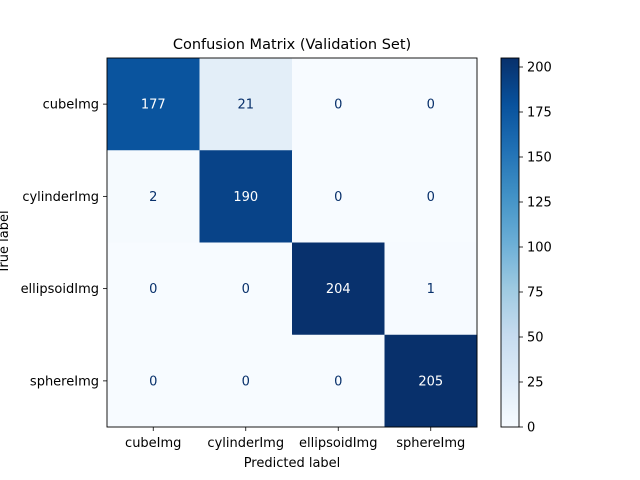  I want to click on y-tick-label: cubeImg, so click(71, 105).